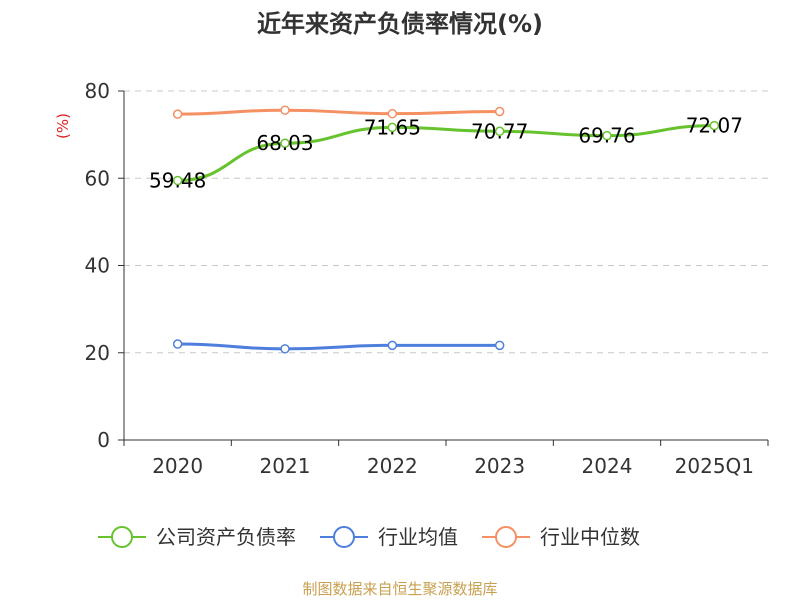 The height and width of the screenshot is (600, 800). What do you see at coordinates (97, 91) in the screenshot?
I see `y-tick-label: 80` at bounding box center [97, 91].